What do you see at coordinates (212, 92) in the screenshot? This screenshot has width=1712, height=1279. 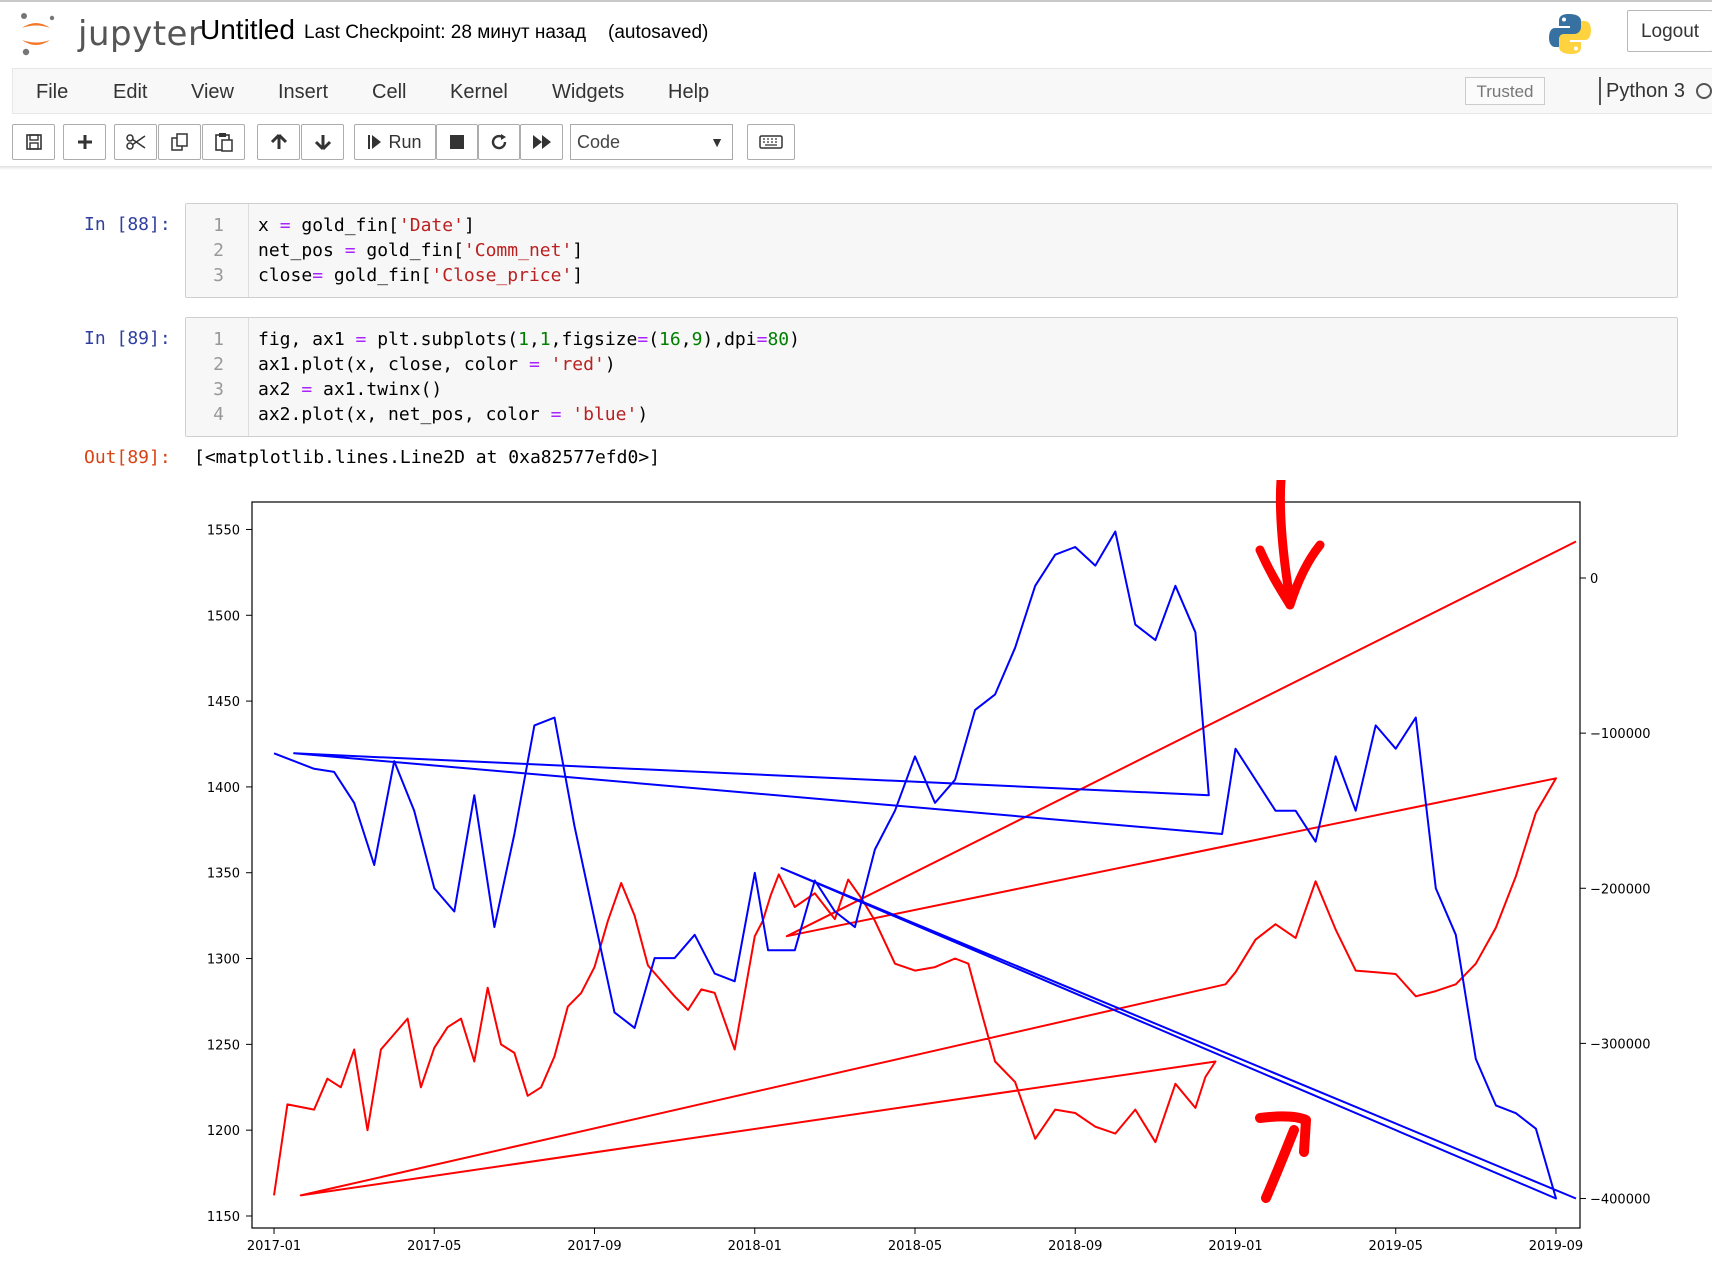 I see `menu-view: View` at bounding box center [212, 92].